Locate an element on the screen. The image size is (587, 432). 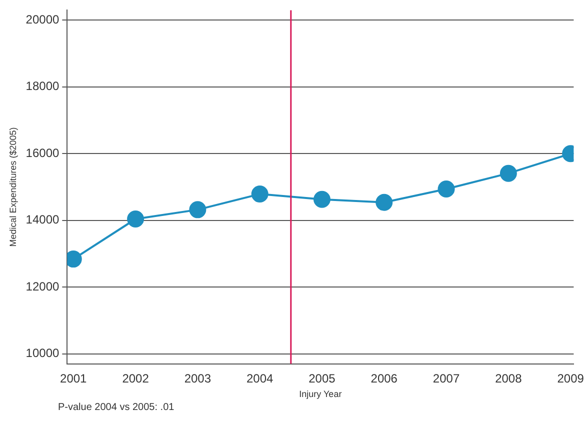
y-tick-label: 20000 is located at coordinates (43, 19).